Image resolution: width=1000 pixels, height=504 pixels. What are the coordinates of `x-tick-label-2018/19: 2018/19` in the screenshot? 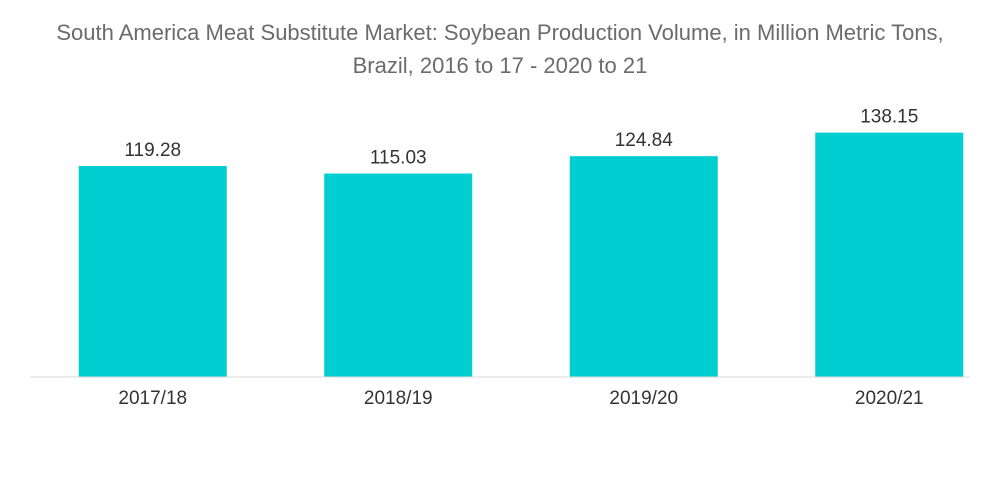 It's located at (398, 398).